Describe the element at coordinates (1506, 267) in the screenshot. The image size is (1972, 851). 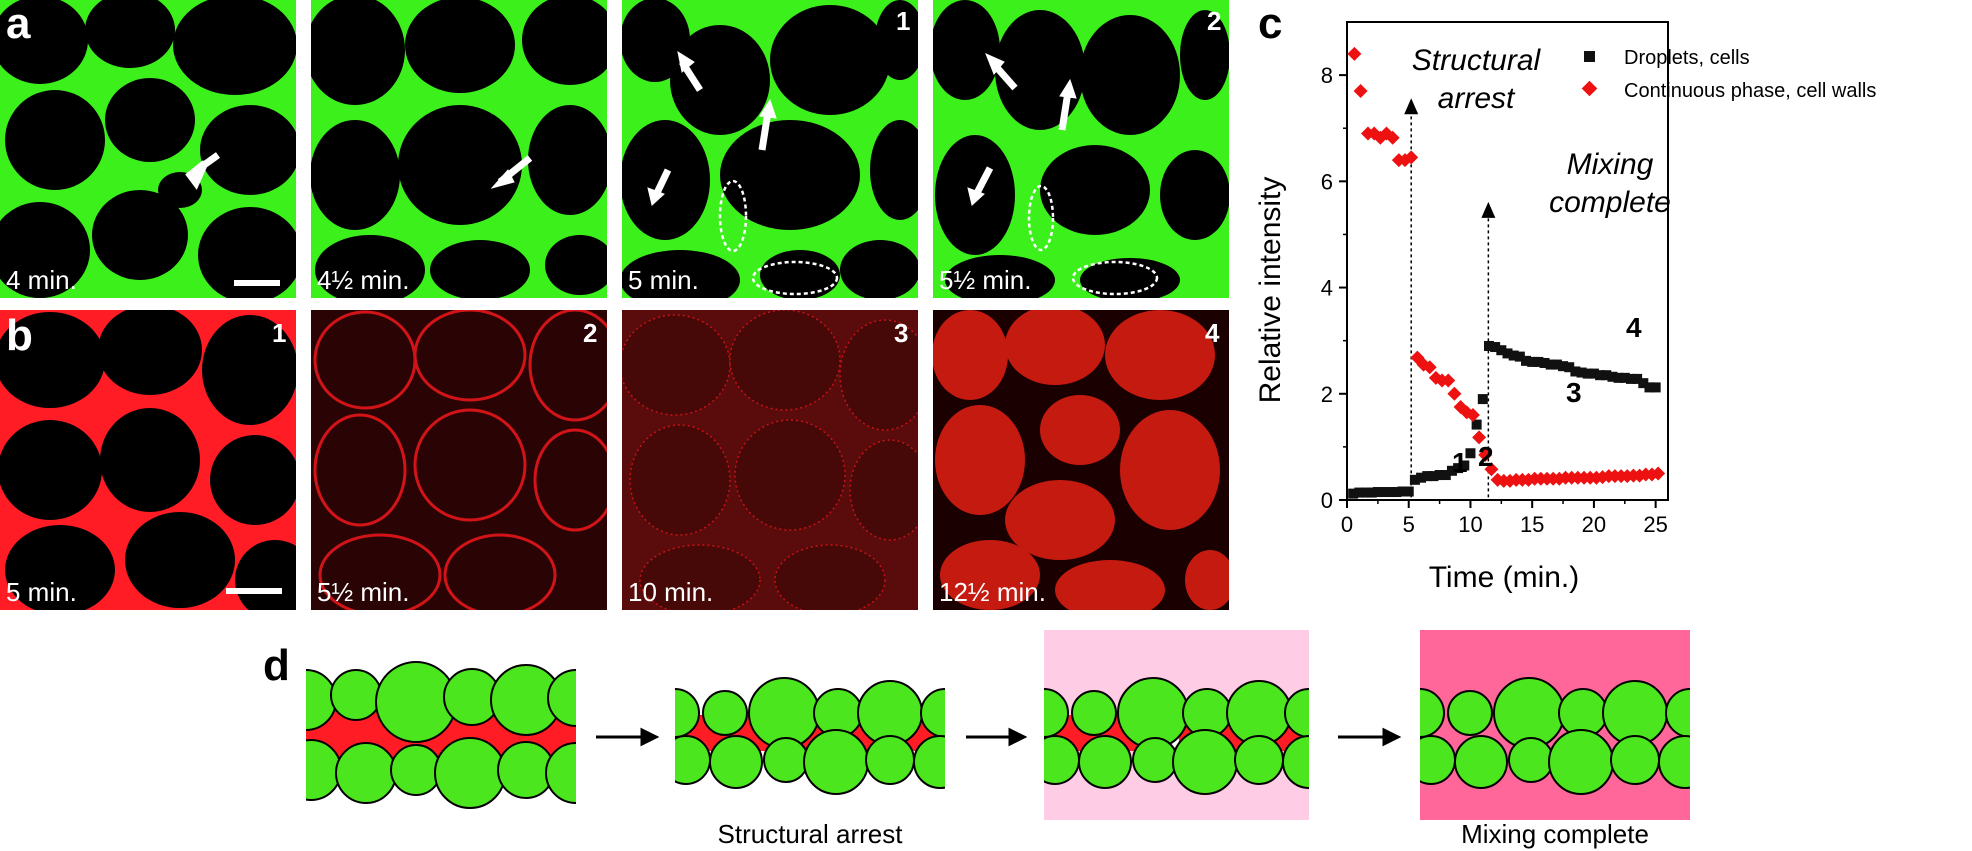
I see `chart-series-continuous` at that location.